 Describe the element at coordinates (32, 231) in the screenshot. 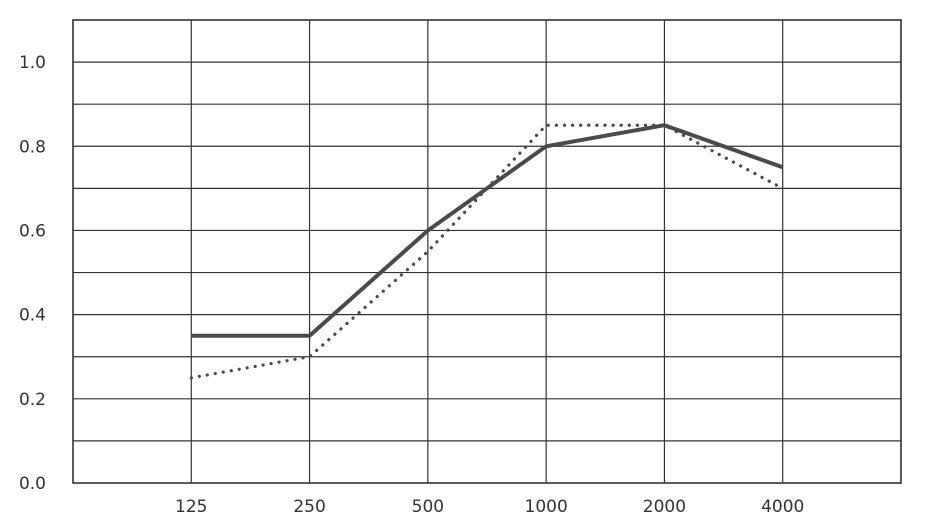

I see `y-tick-label: 0.6` at that location.